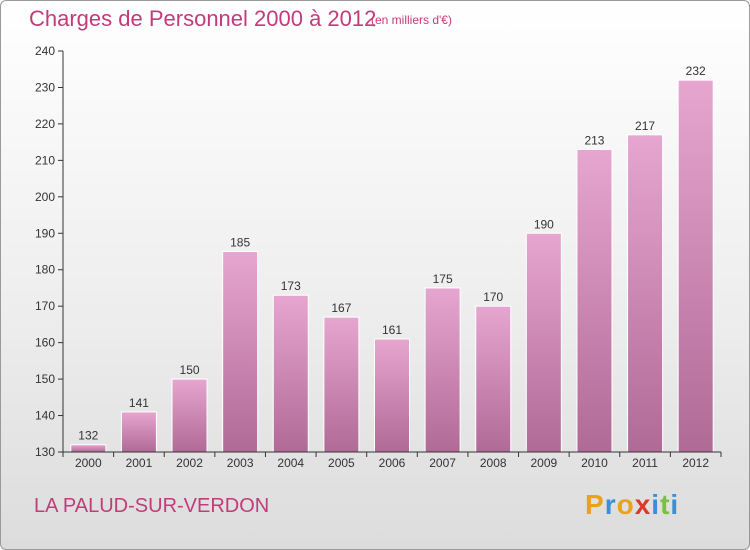  Describe the element at coordinates (594, 463) in the screenshot. I see `x-tick-label: 2010` at that location.